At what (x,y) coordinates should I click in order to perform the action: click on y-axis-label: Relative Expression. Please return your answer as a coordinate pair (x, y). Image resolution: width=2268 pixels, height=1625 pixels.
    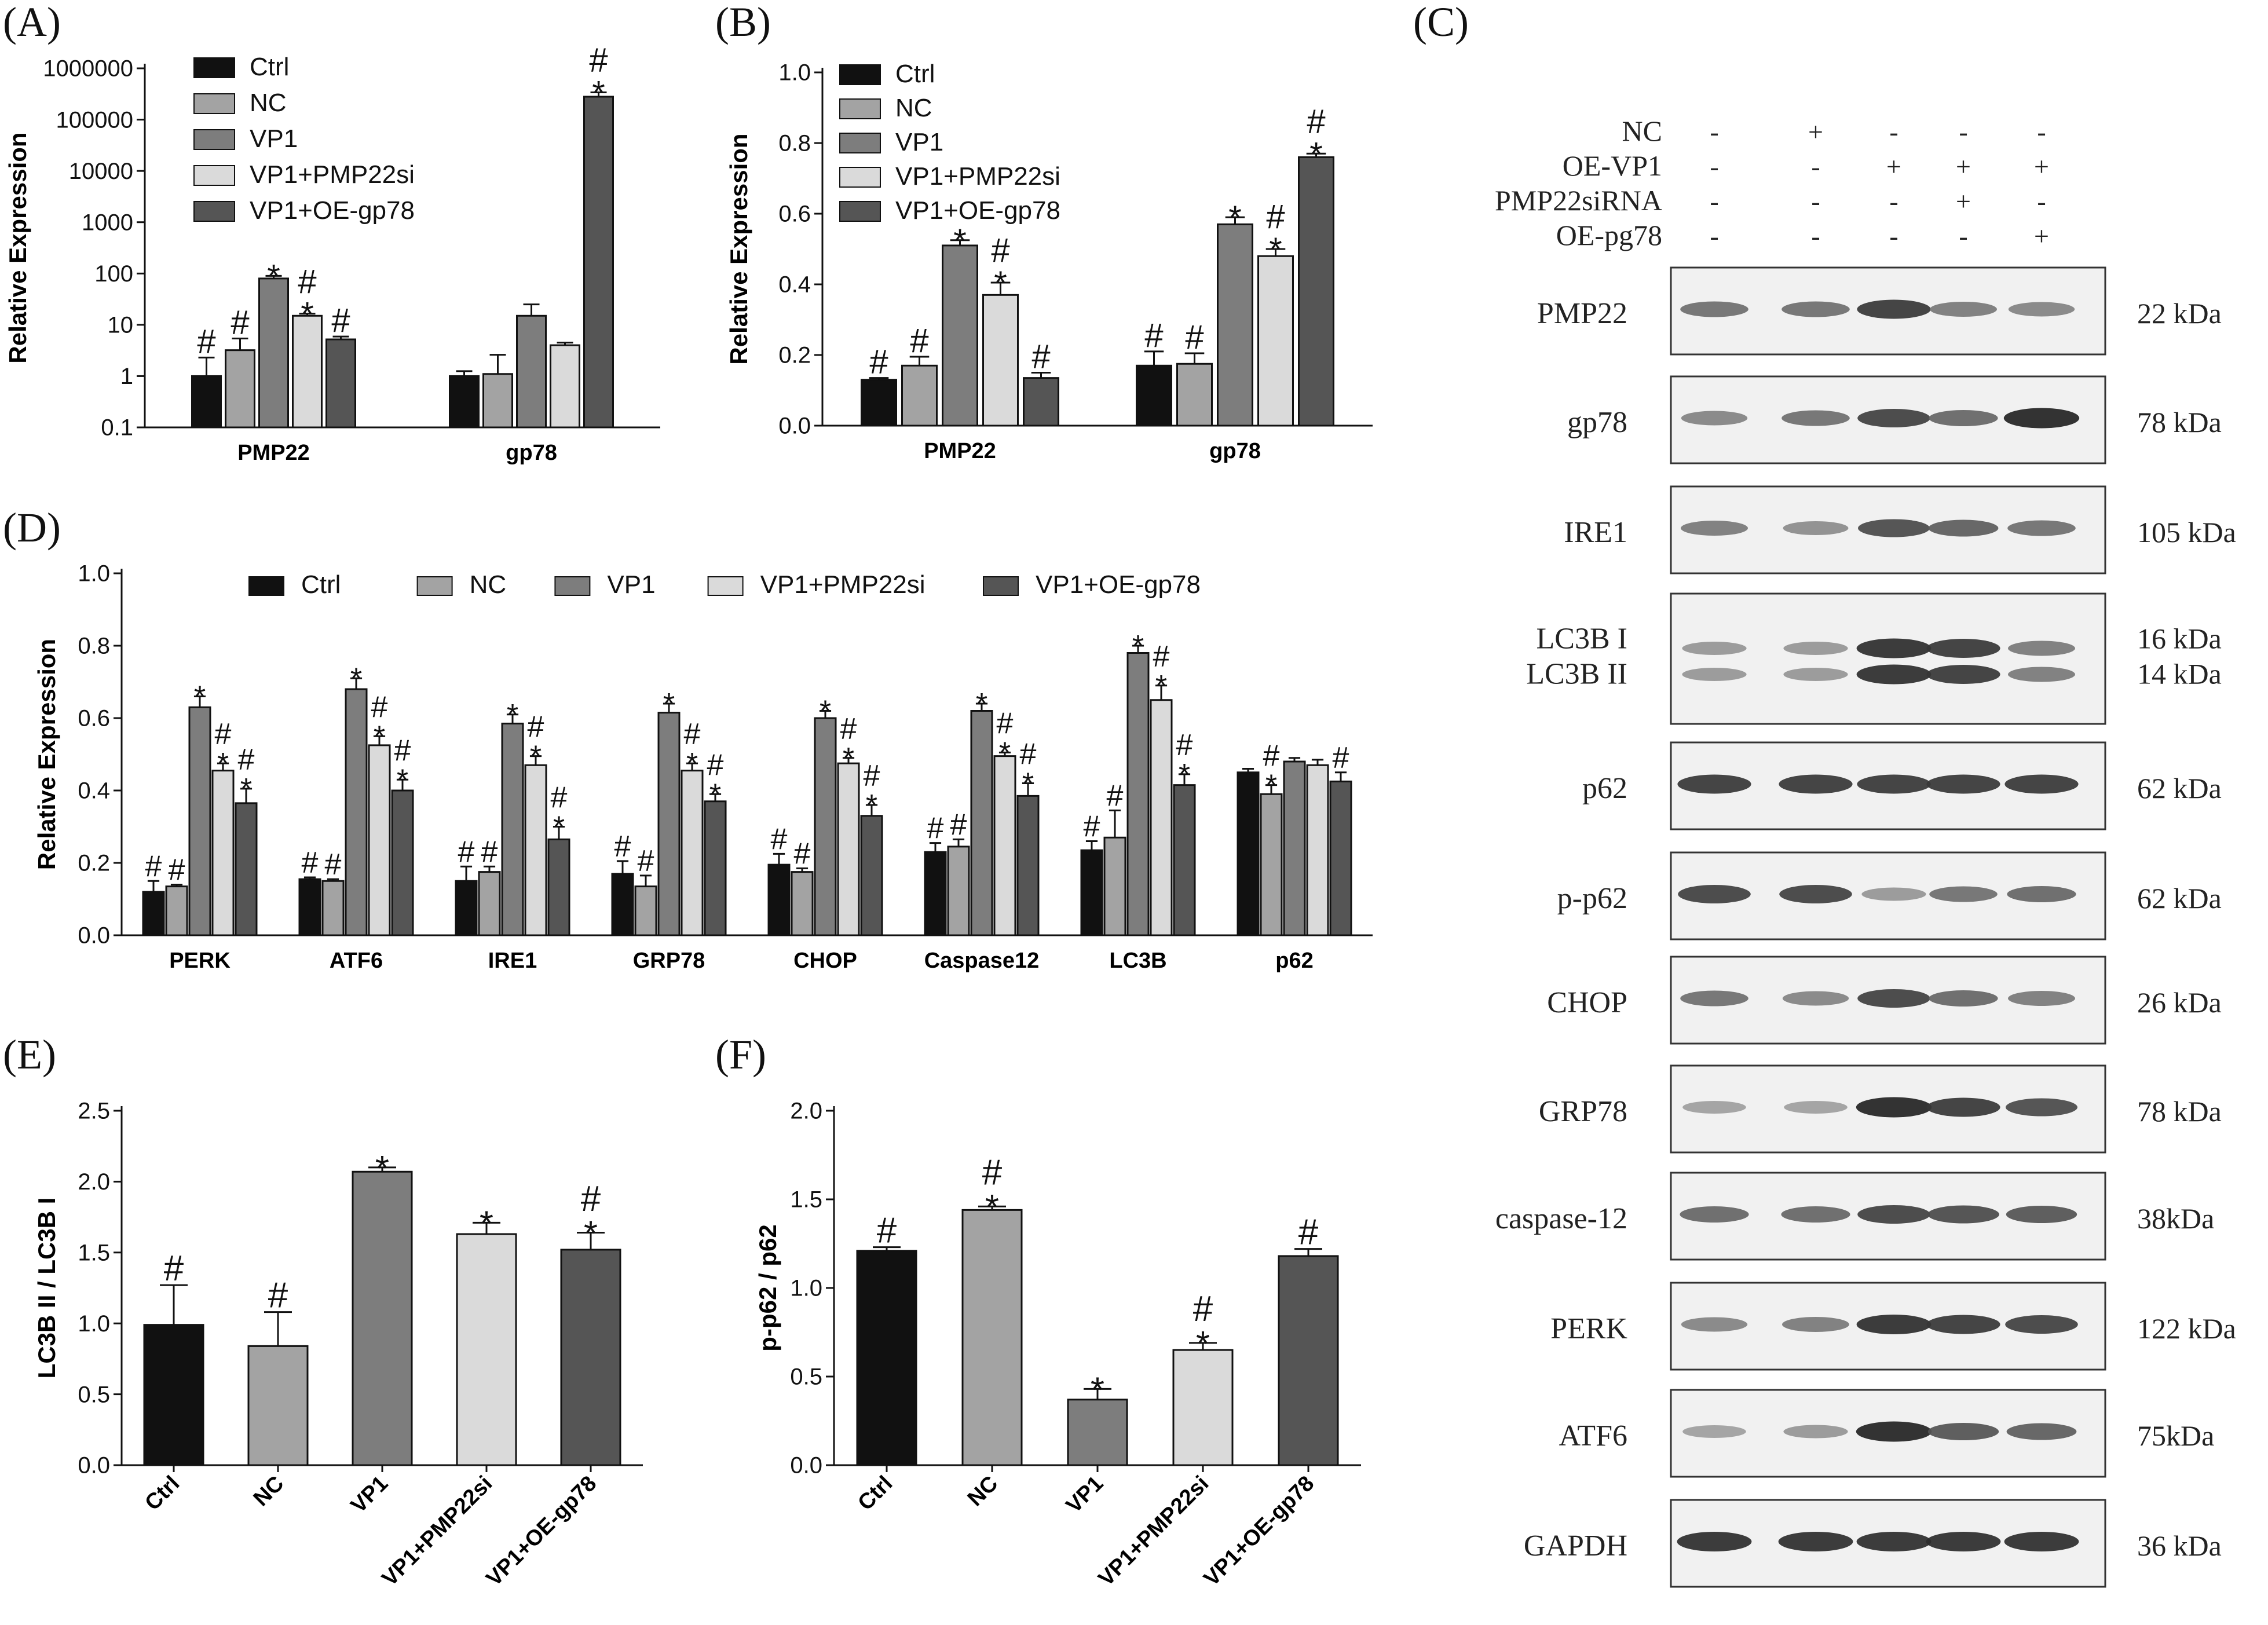
    Looking at the image, I should click on (739, 249).